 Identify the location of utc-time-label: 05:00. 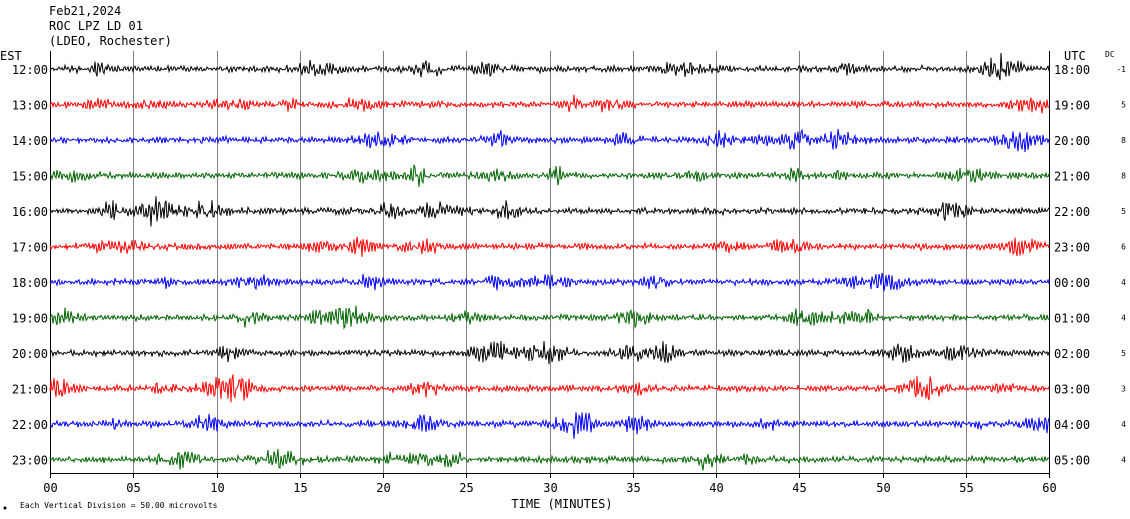
(1072, 461).